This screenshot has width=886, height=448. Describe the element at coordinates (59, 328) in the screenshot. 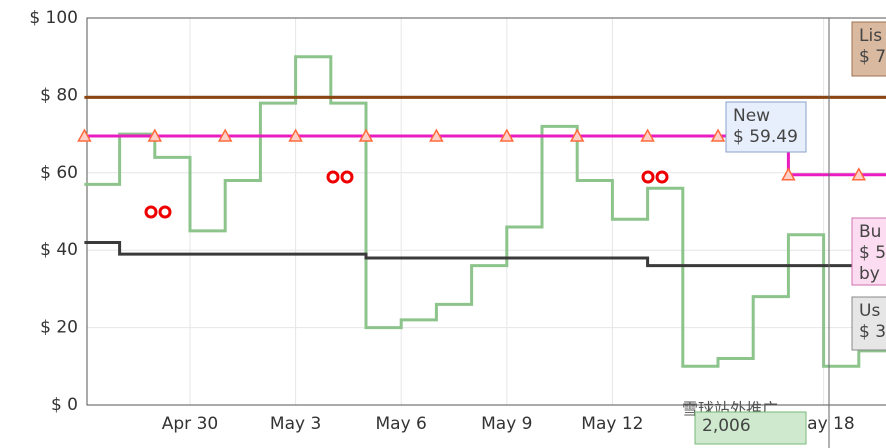

I see `y-tick-label: $ 20` at that location.